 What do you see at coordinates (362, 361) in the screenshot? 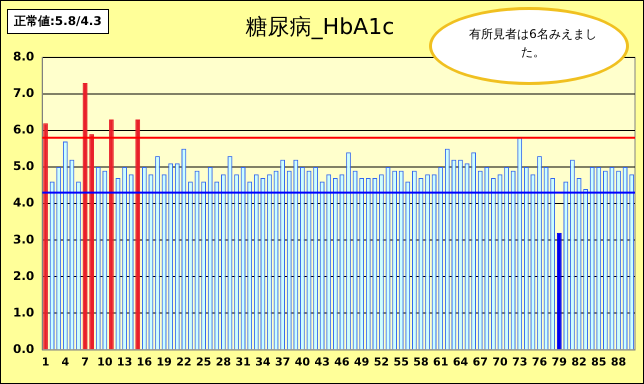
I see `x-tick-label: 49` at bounding box center [362, 361].